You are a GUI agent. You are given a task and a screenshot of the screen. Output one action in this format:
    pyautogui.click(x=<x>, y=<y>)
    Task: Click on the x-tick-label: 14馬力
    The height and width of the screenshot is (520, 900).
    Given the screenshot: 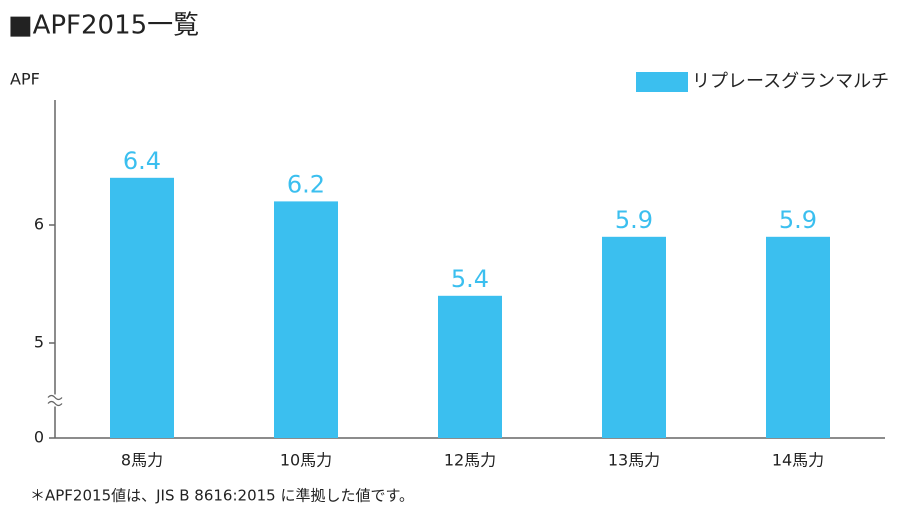 What is the action you would take?
    pyautogui.click(x=798, y=460)
    